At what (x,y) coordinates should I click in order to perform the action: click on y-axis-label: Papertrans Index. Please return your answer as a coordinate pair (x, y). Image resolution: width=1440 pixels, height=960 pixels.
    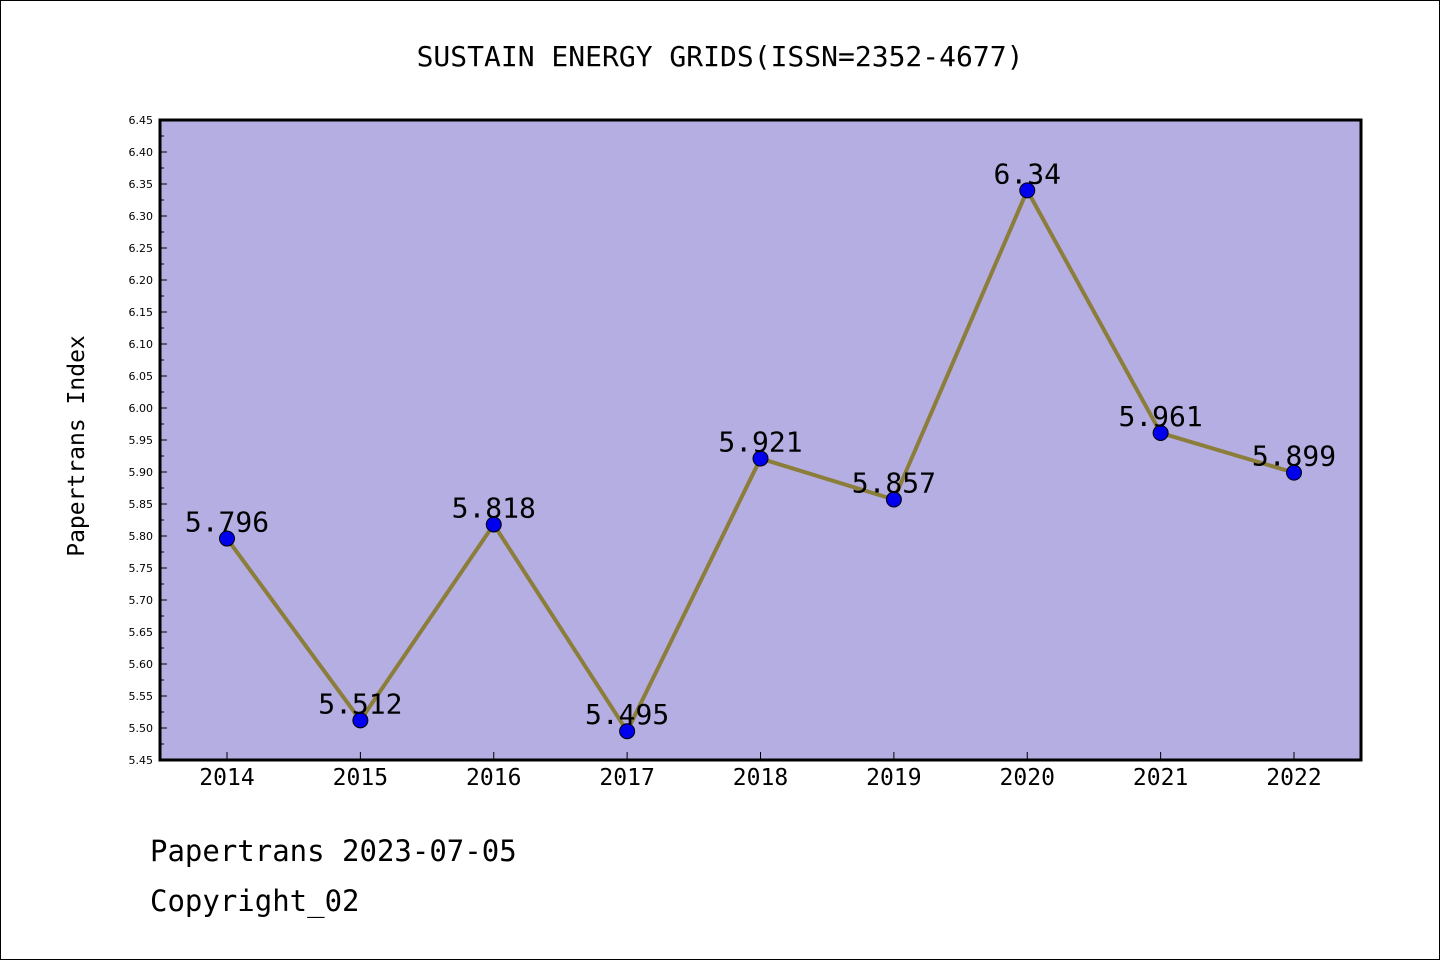
    Looking at the image, I should click on (77, 446).